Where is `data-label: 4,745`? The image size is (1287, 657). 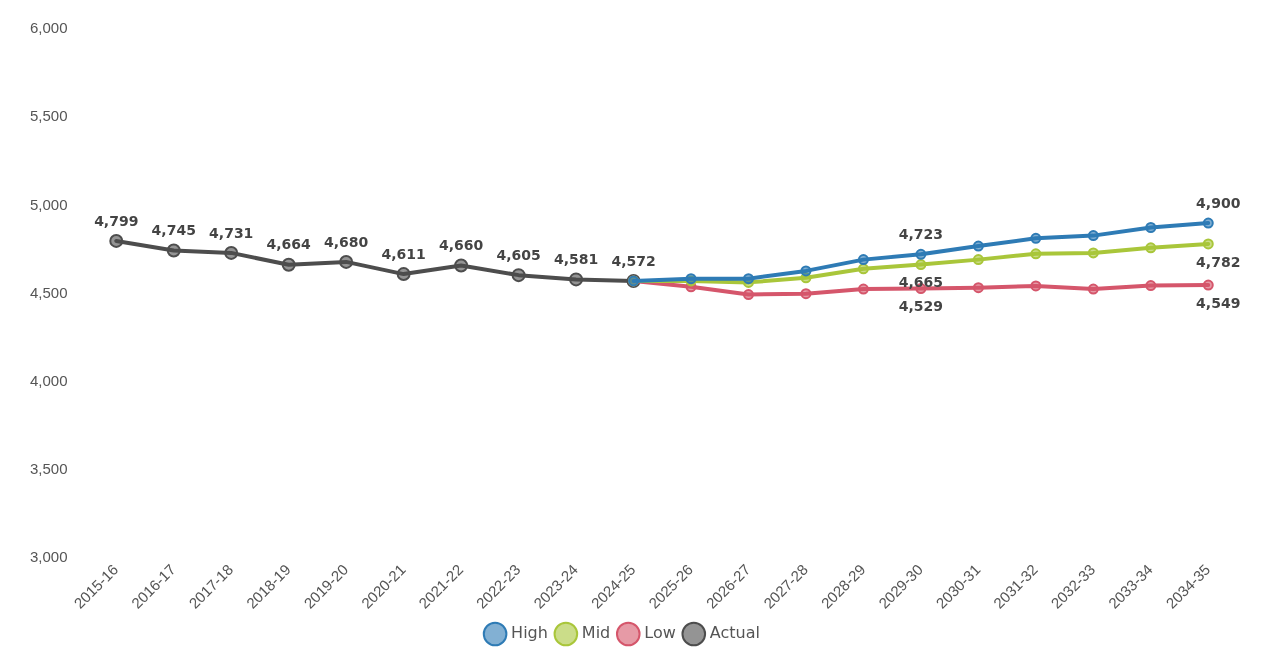
data-label: 4,745 is located at coordinates (173, 230).